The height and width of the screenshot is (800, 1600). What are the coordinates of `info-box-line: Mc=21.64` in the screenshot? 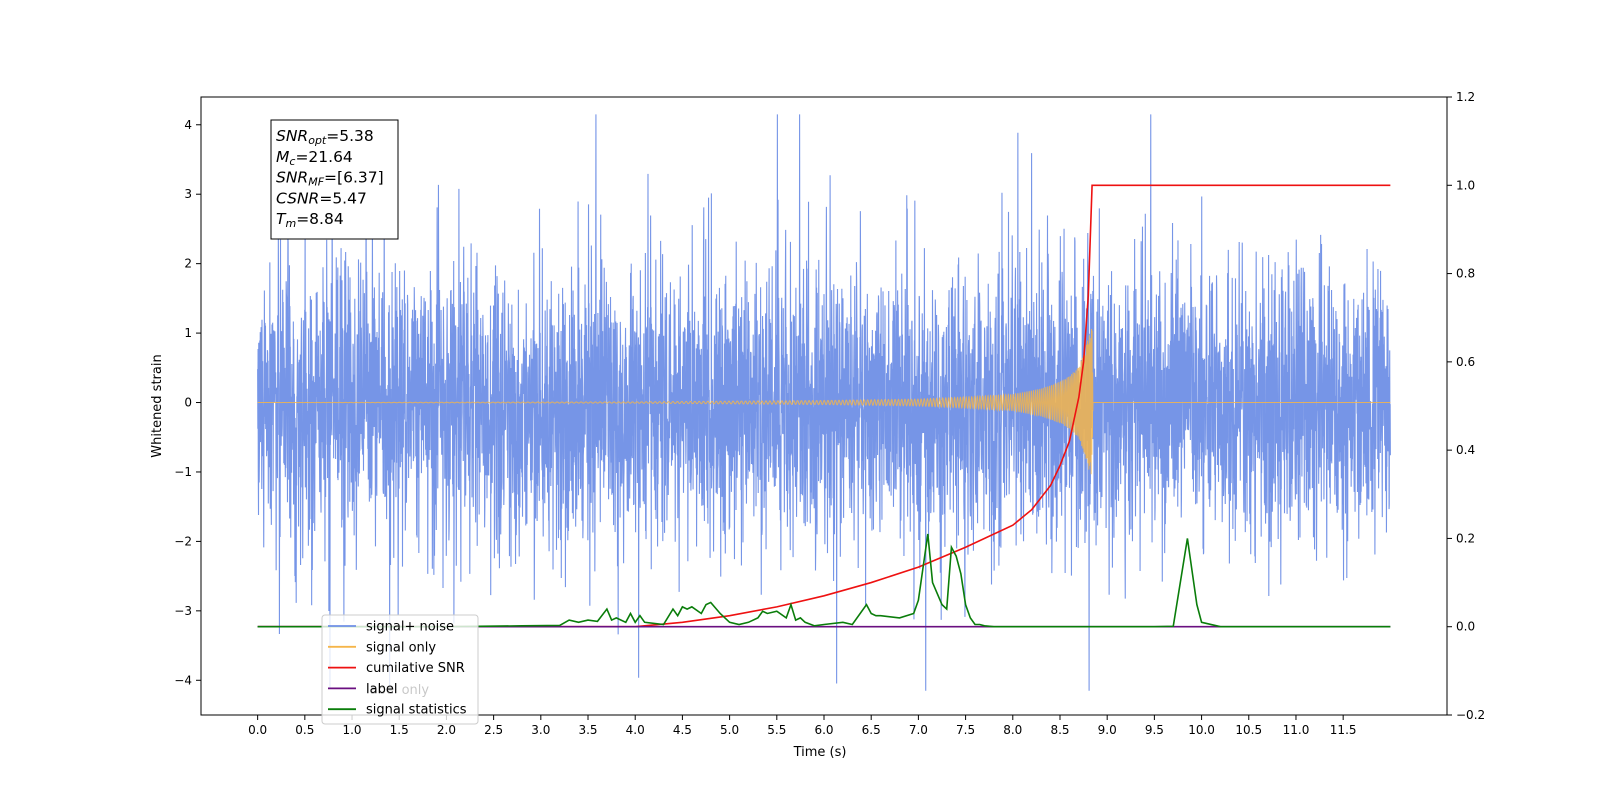 It's located at (314, 158).